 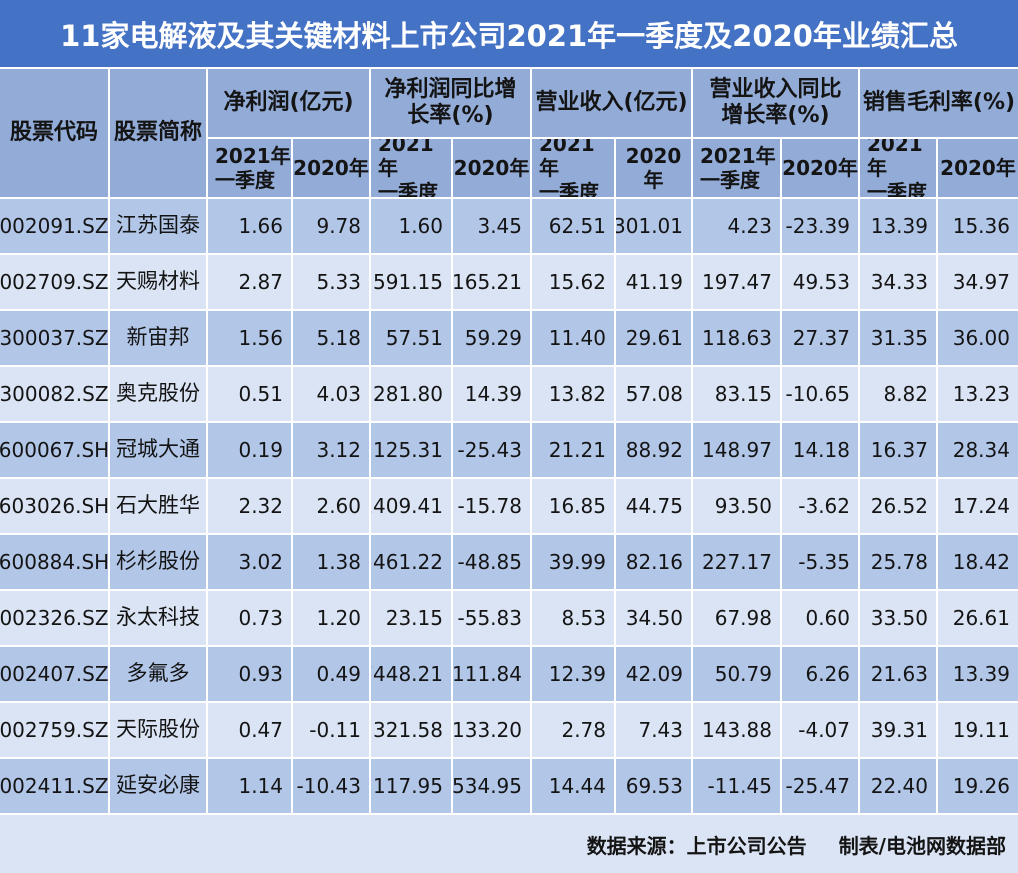 What do you see at coordinates (491, 282) in the screenshot?
I see `value-cell: 3165.21` at bounding box center [491, 282].